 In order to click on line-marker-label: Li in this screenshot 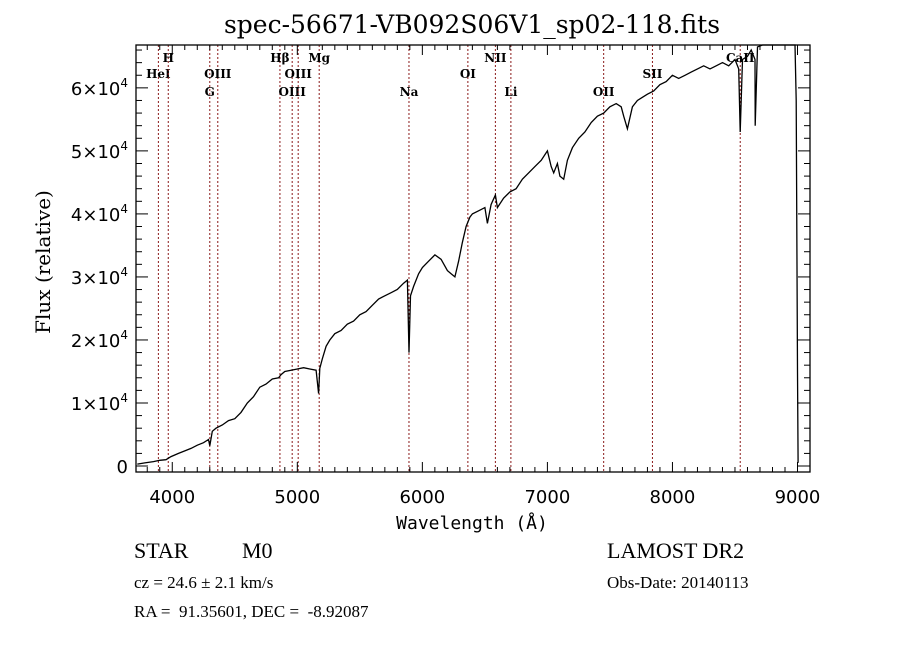, I will do `click(510, 92)`.